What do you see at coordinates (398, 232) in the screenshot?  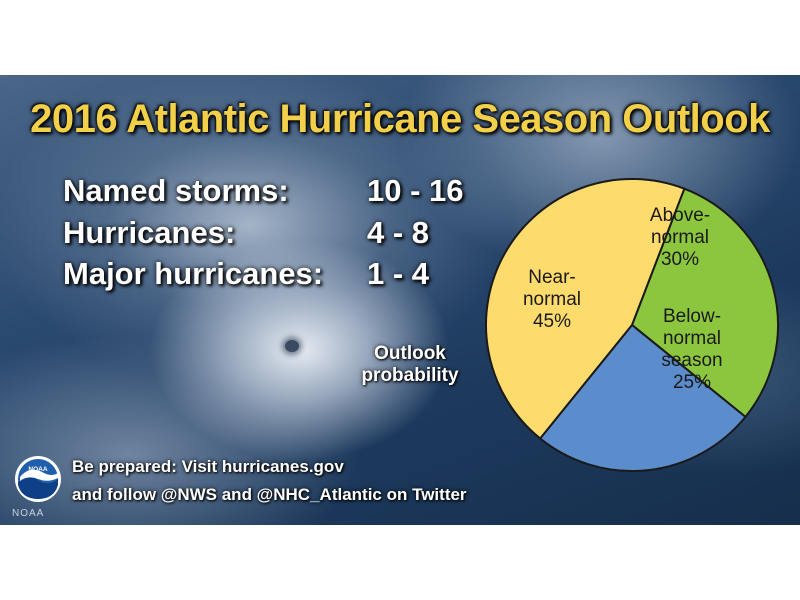 I see `hurricanes-value: 4 - 8` at bounding box center [398, 232].